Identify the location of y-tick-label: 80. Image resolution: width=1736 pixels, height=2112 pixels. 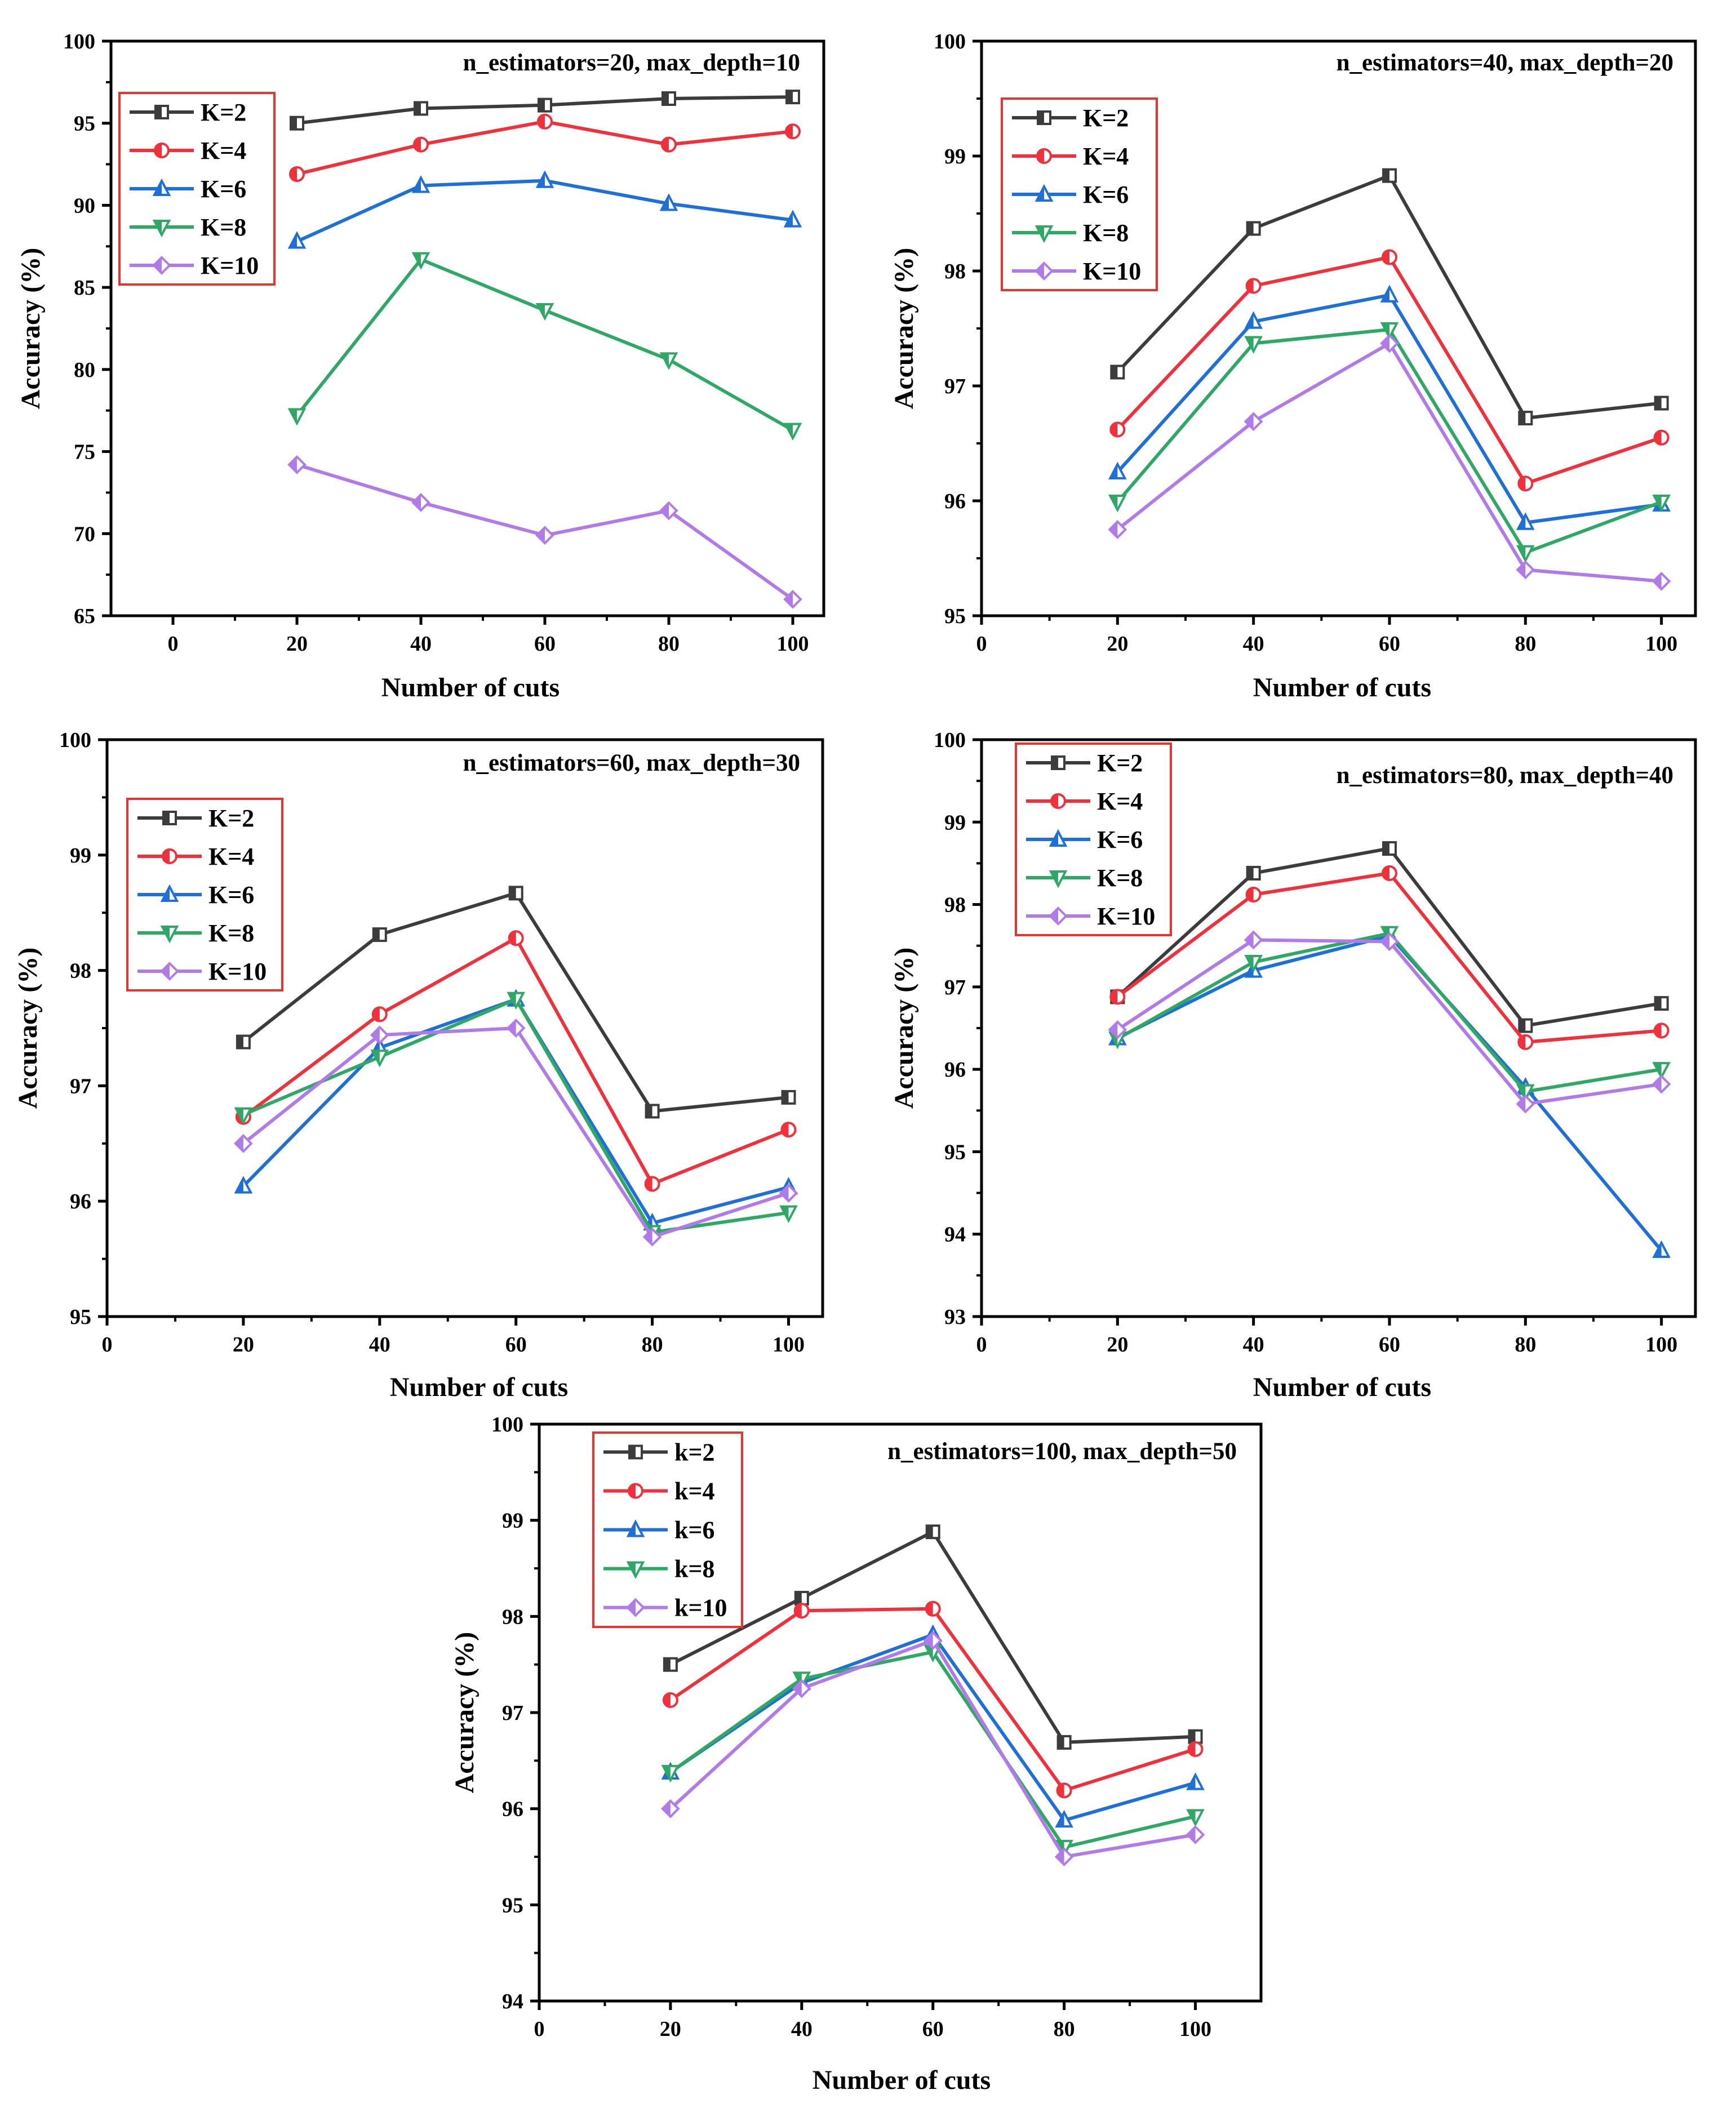
(84, 370).